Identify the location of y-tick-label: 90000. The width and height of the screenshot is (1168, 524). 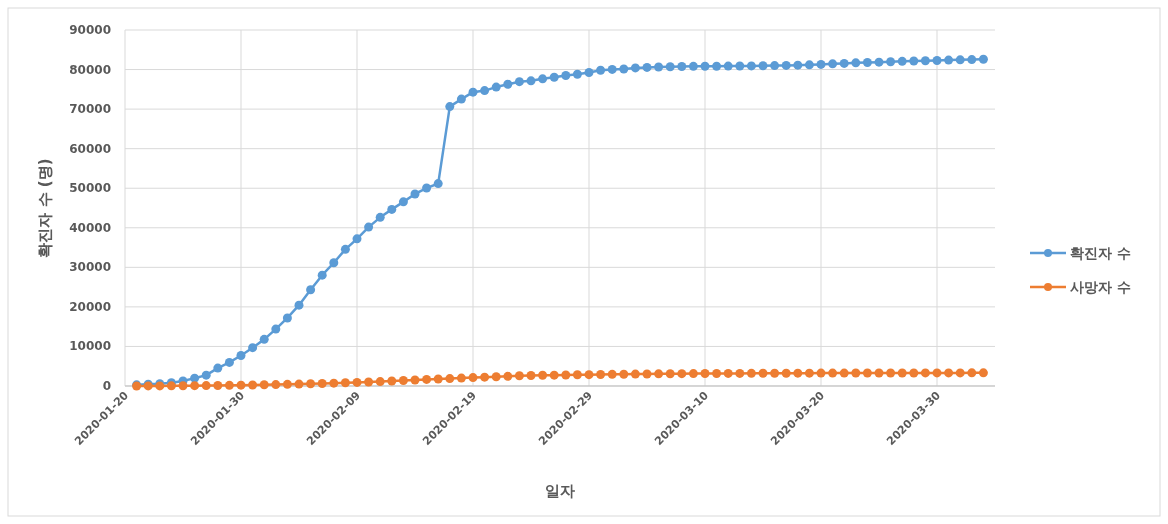
(90, 30).